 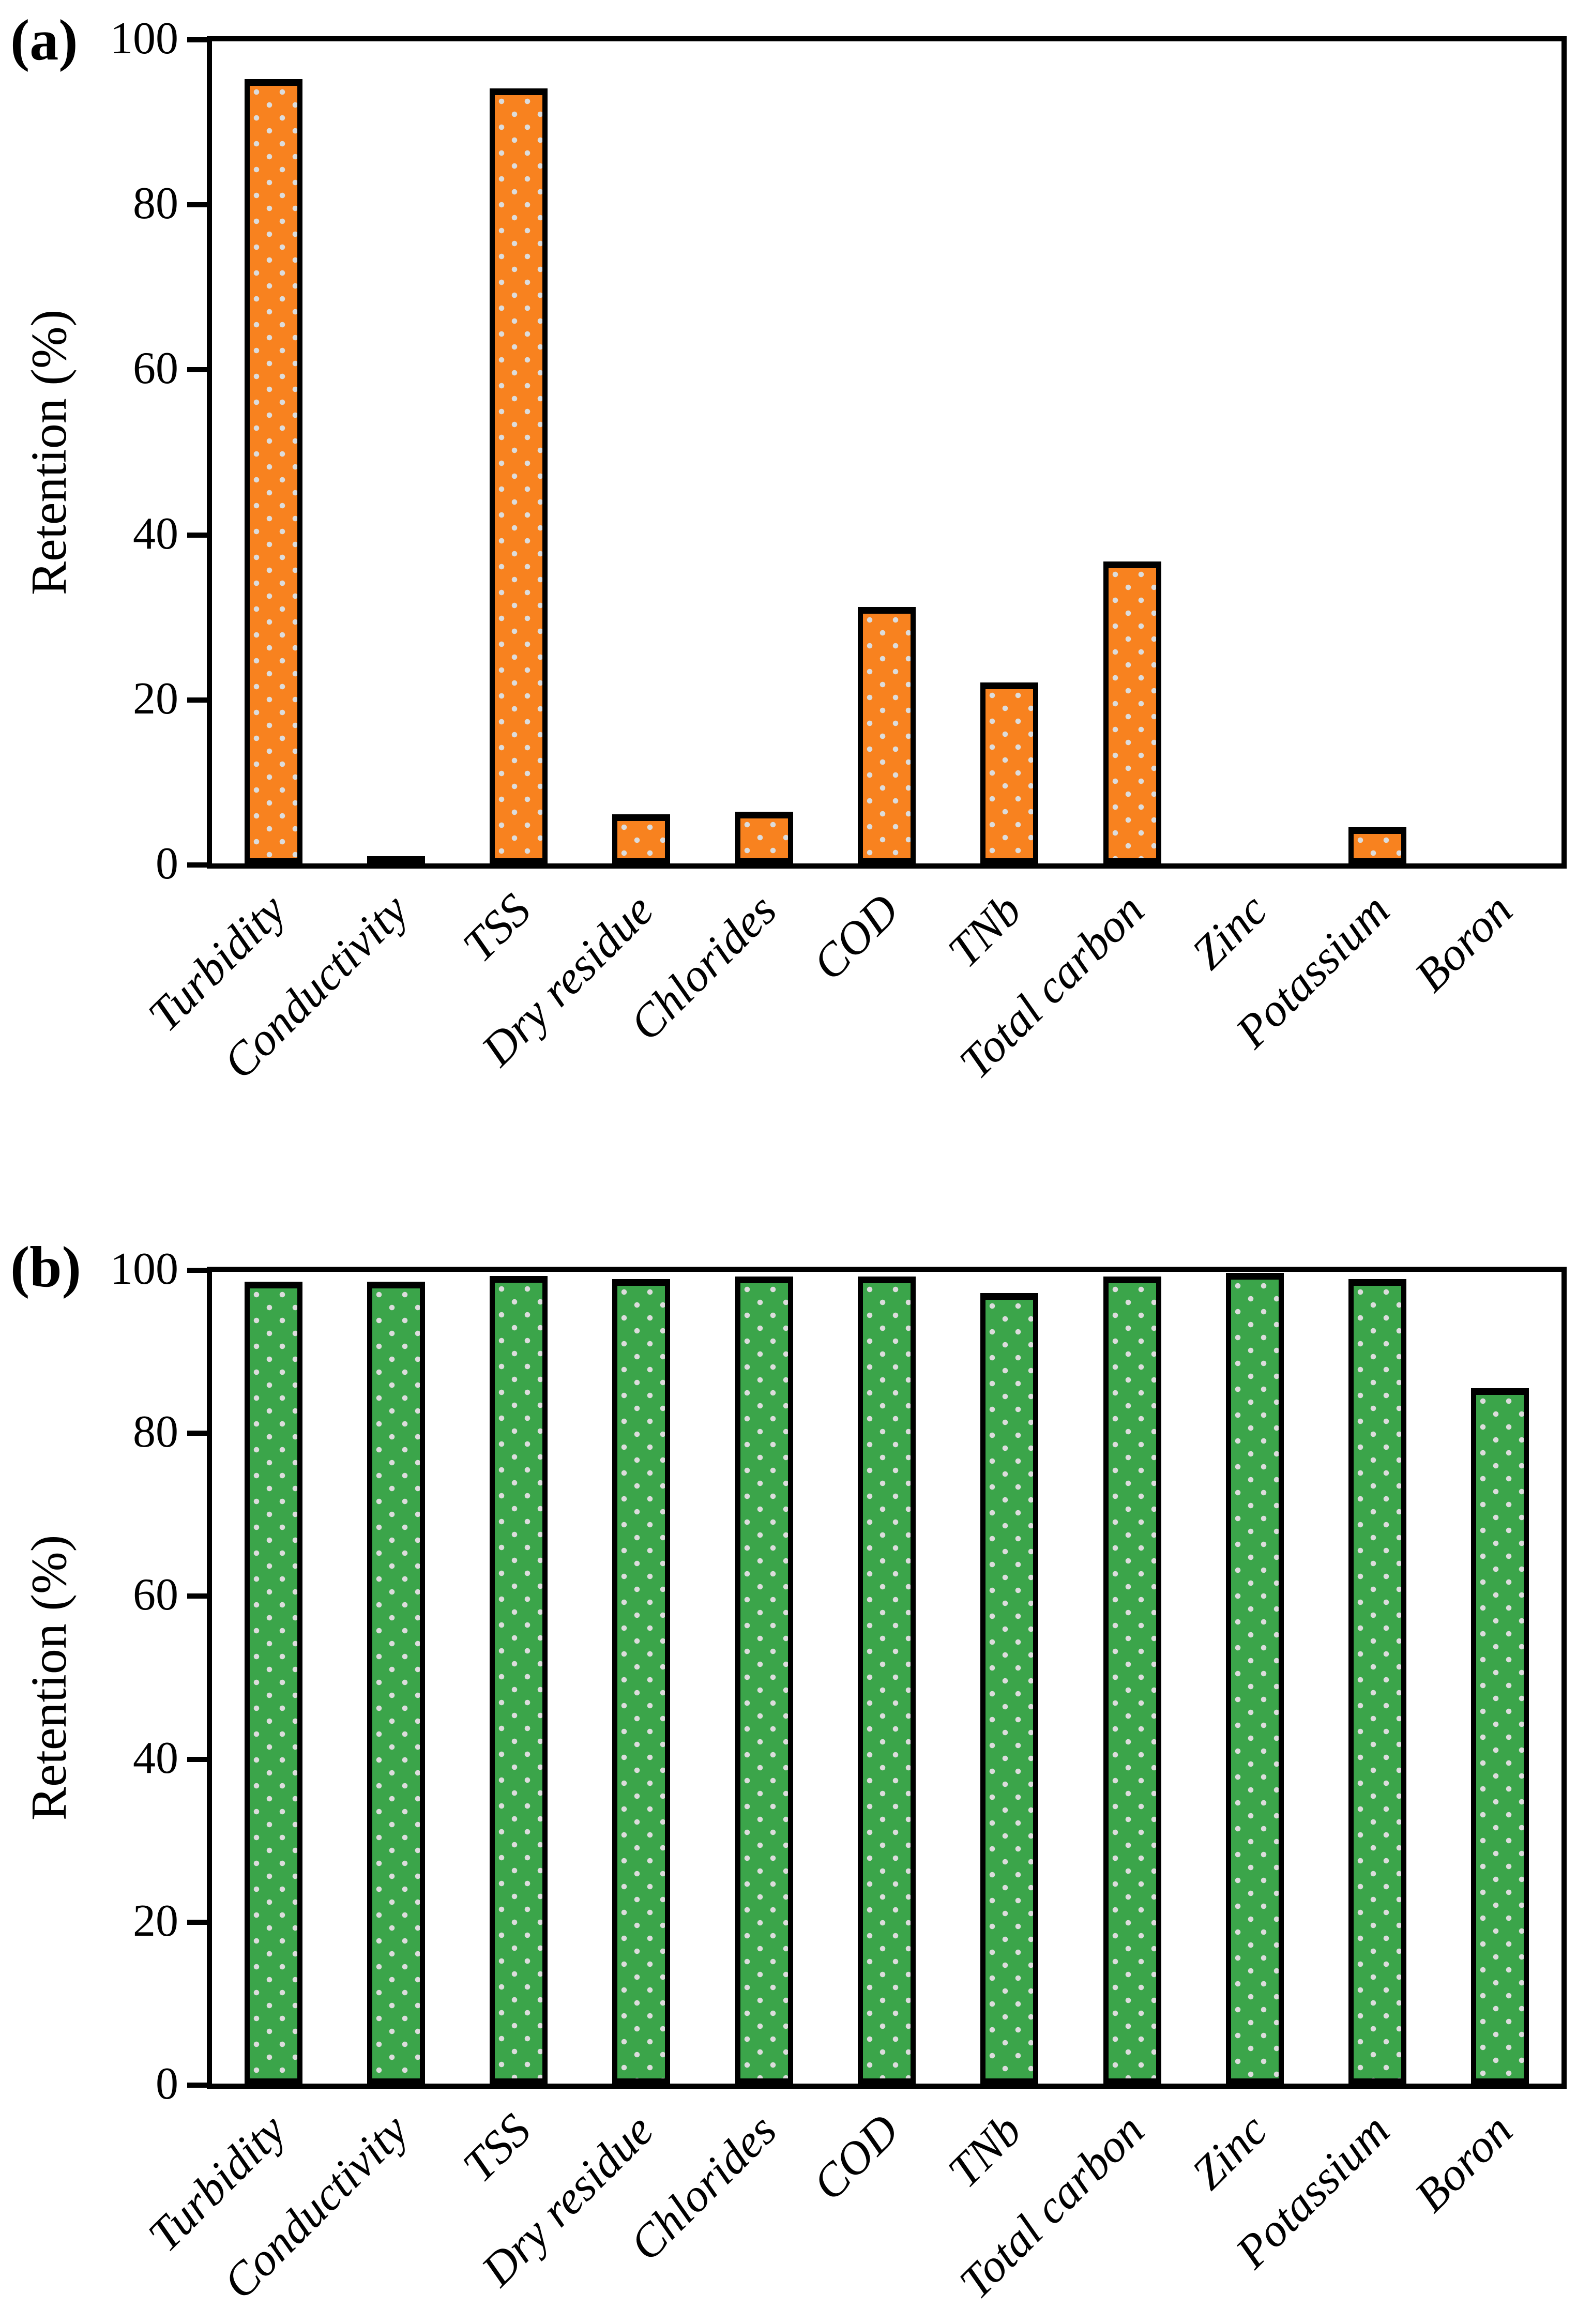 I want to click on panel-a-y-tick-label-40: 40, so click(x=155, y=533).